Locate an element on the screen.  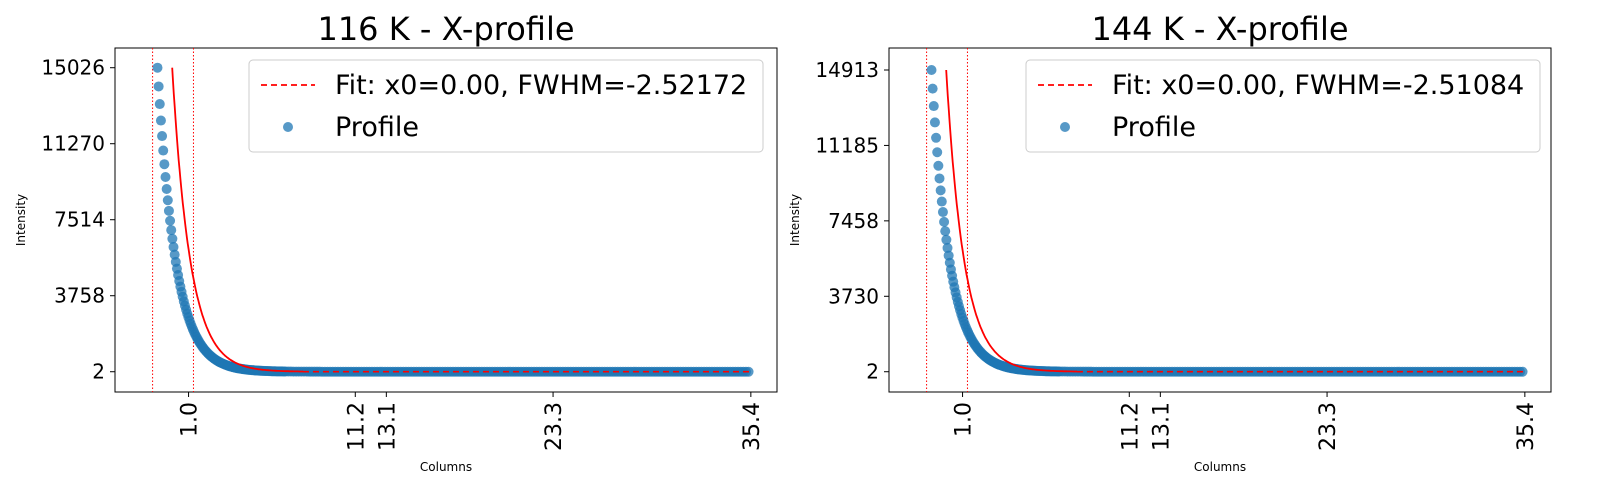
y-tick-label: 11270 is located at coordinates (73, 144).